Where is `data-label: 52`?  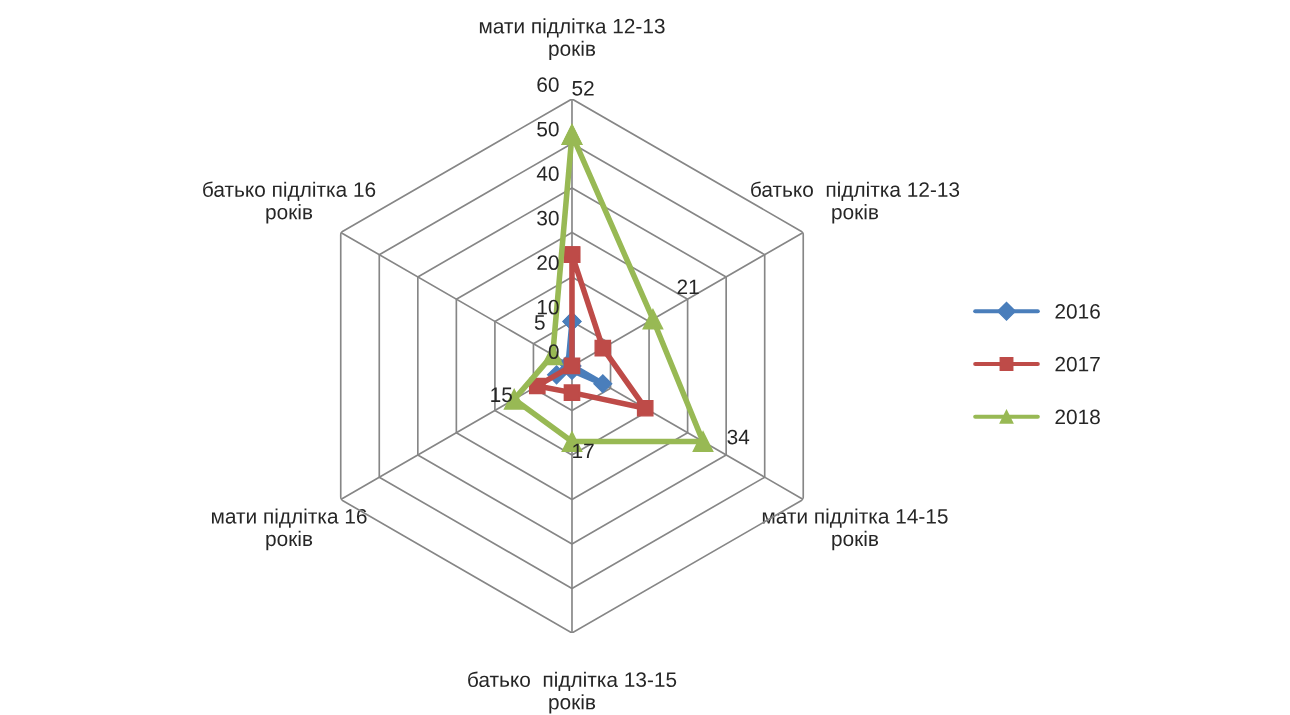
data-label: 52 is located at coordinates (583, 88).